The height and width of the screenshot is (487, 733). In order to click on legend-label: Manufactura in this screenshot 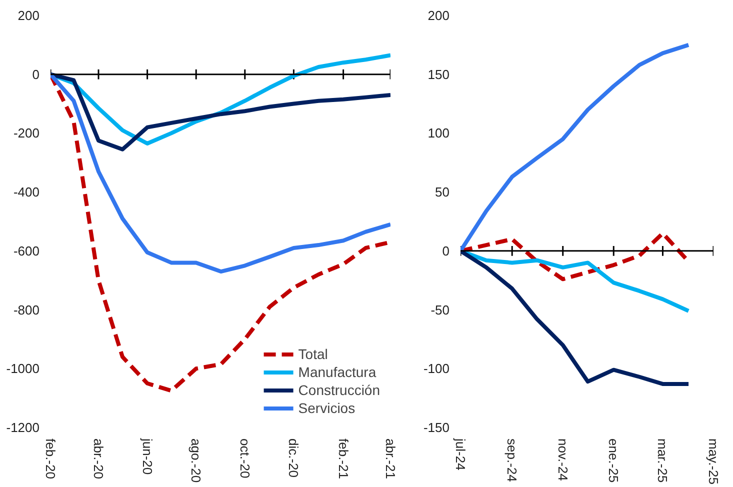, I will do `click(337, 372)`.